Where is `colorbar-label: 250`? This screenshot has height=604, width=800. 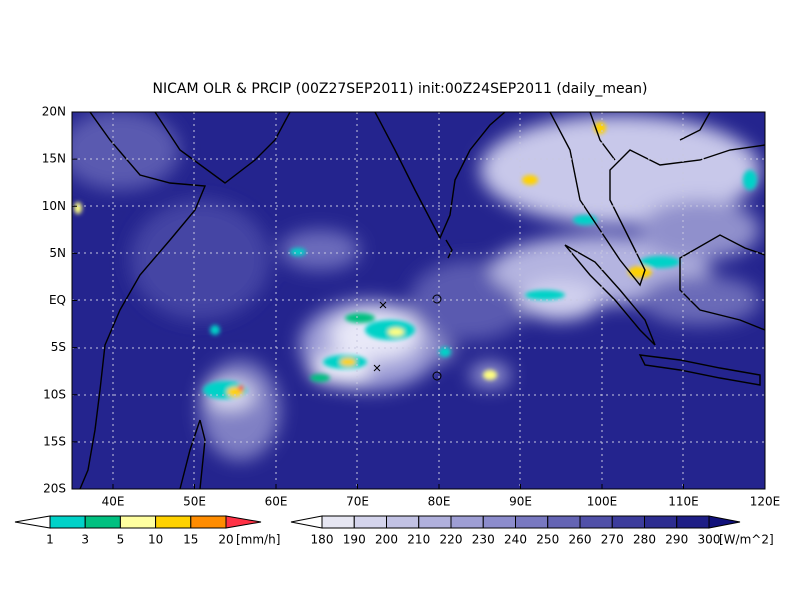 colorbar-label: 250 is located at coordinates (547, 540).